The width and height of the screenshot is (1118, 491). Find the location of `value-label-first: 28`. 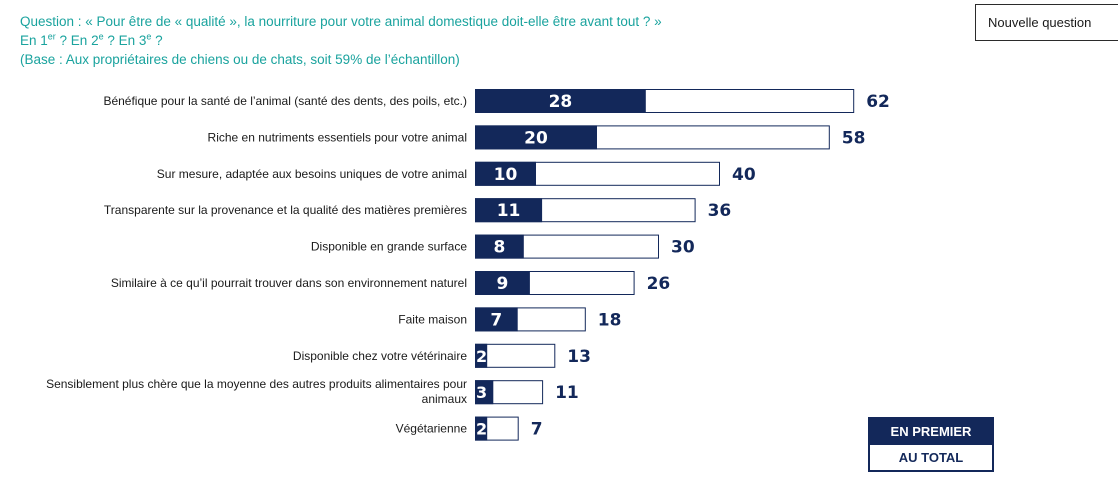

value-label-first: 28 is located at coordinates (561, 102).